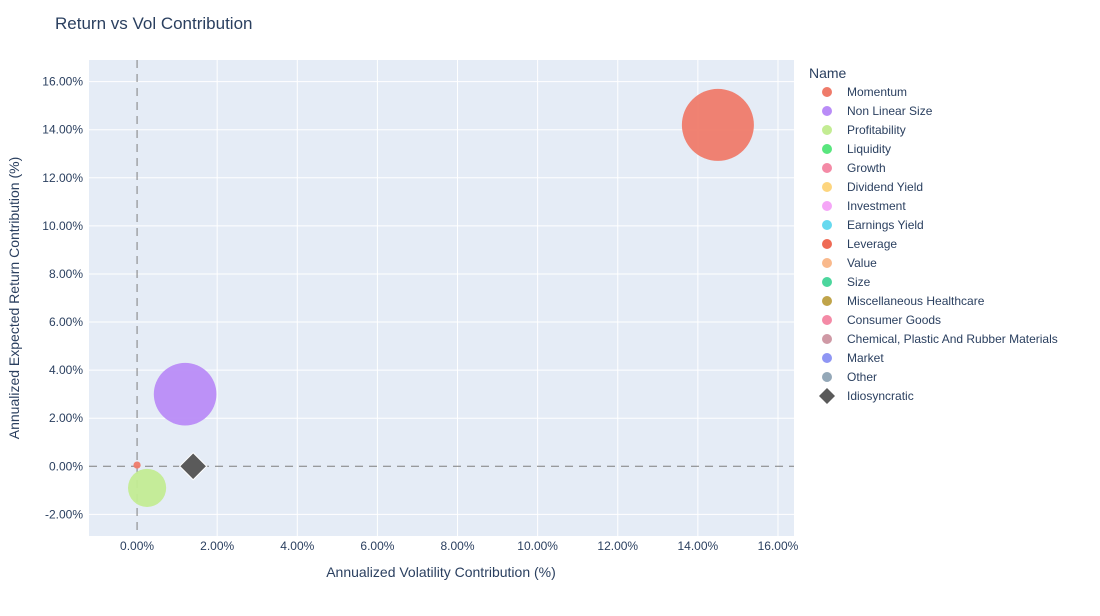 The image size is (1100, 616). What do you see at coordinates (916, 301) in the screenshot?
I see `legend-label: Miscellaneous Healthcare` at bounding box center [916, 301].